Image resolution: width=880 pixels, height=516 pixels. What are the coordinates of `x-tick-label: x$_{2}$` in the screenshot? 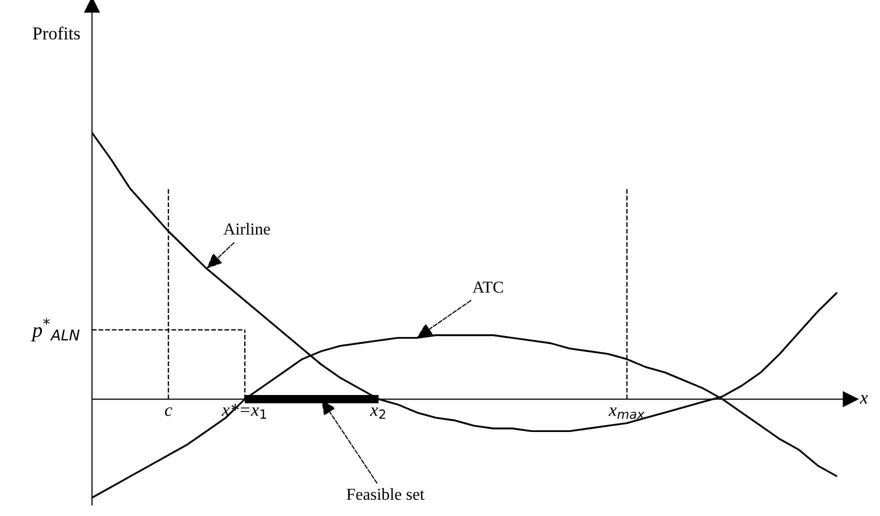 It's located at (378, 413).